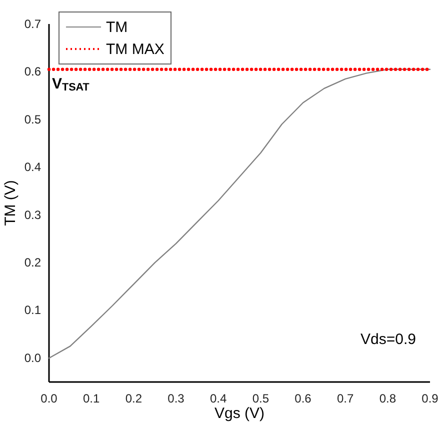 Image resolution: width=441 pixels, height=424 pixels. Describe the element at coordinates (71, 84) in the screenshot. I see `annotation: V$_{TSAT}$` at that location.